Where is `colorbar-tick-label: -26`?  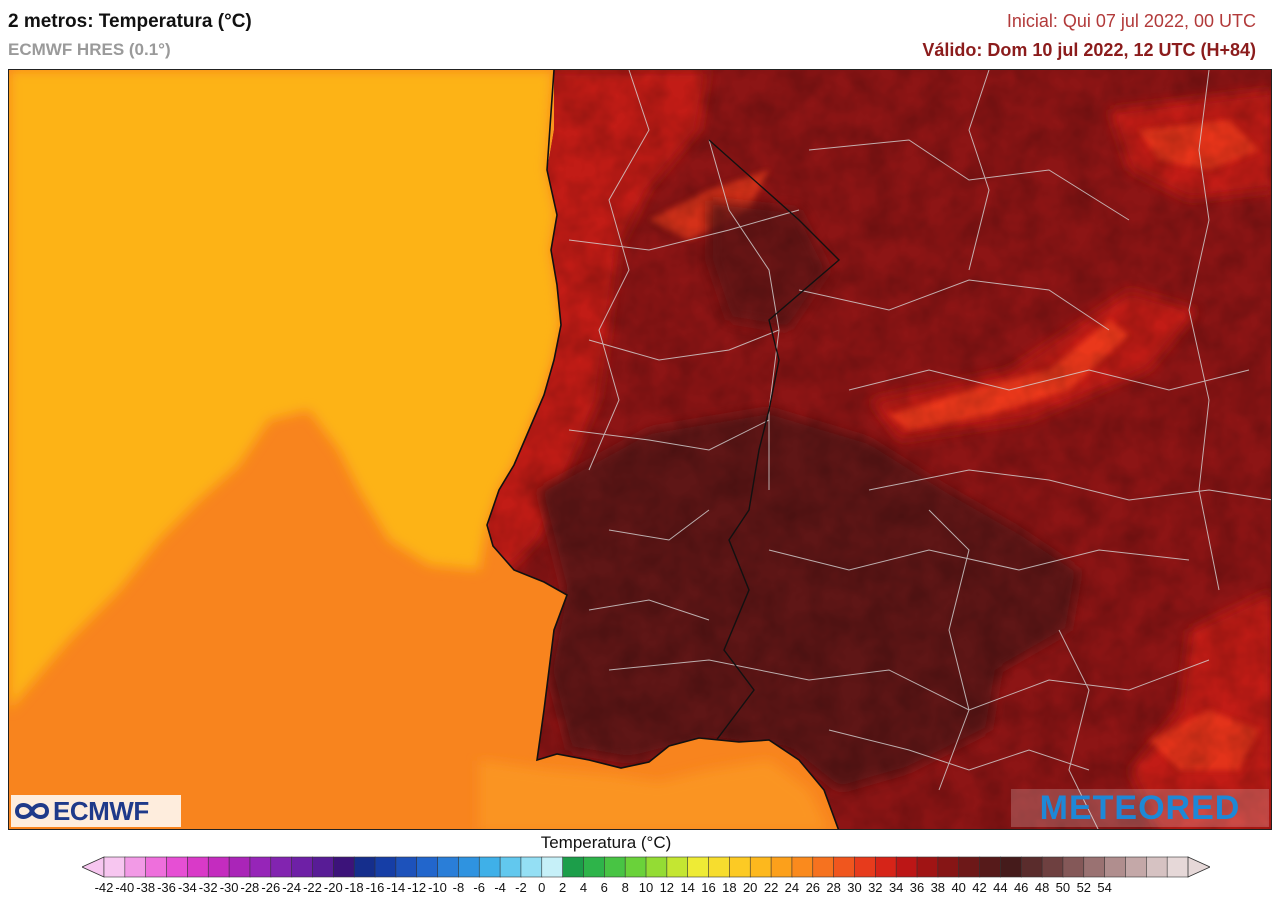
colorbar-tick-label: -26 is located at coordinates (271, 887).